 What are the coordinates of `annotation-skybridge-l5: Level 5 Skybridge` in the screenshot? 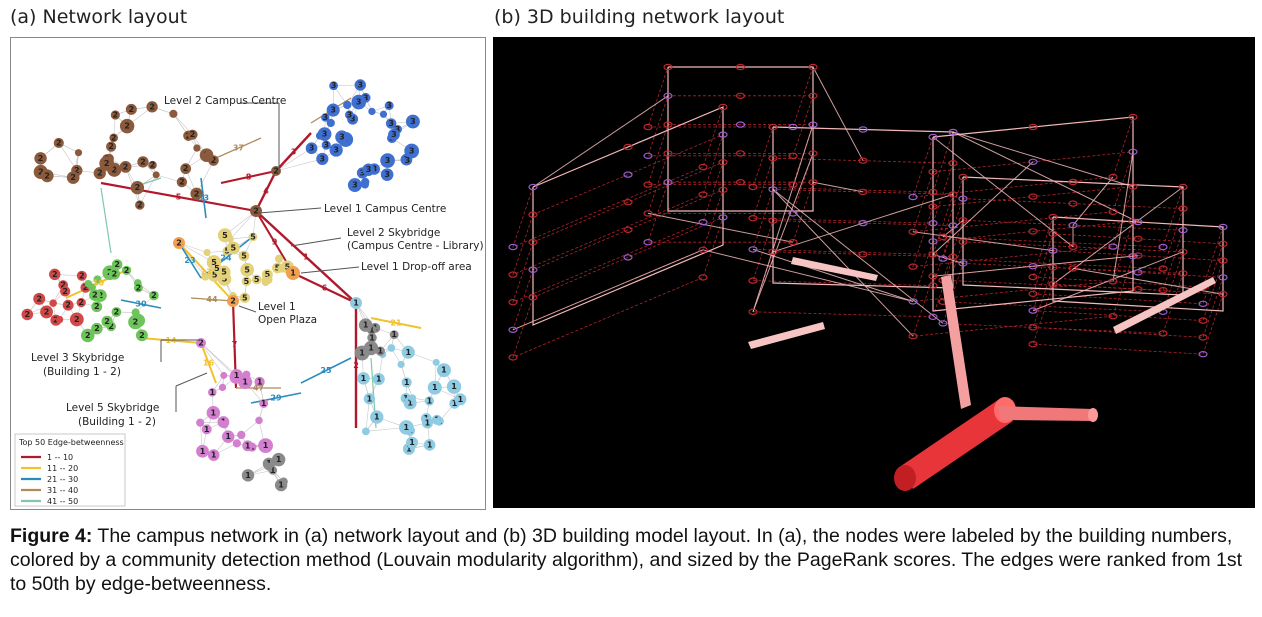 It's located at (112, 408).